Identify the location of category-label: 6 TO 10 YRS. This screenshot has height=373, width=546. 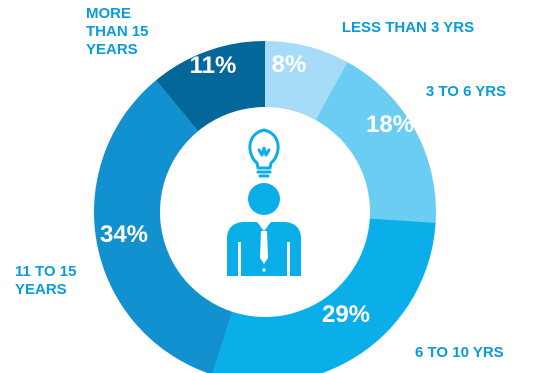
(459, 352).